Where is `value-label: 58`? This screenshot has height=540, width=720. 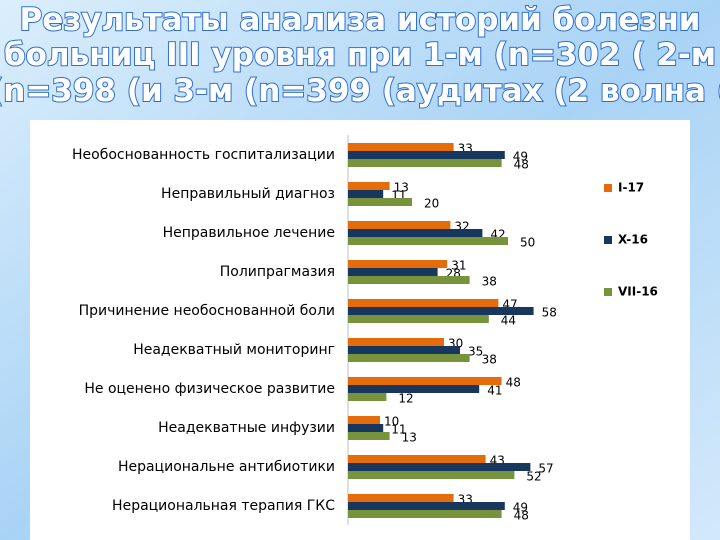
value-label: 58 is located at coordinates (549, 313).